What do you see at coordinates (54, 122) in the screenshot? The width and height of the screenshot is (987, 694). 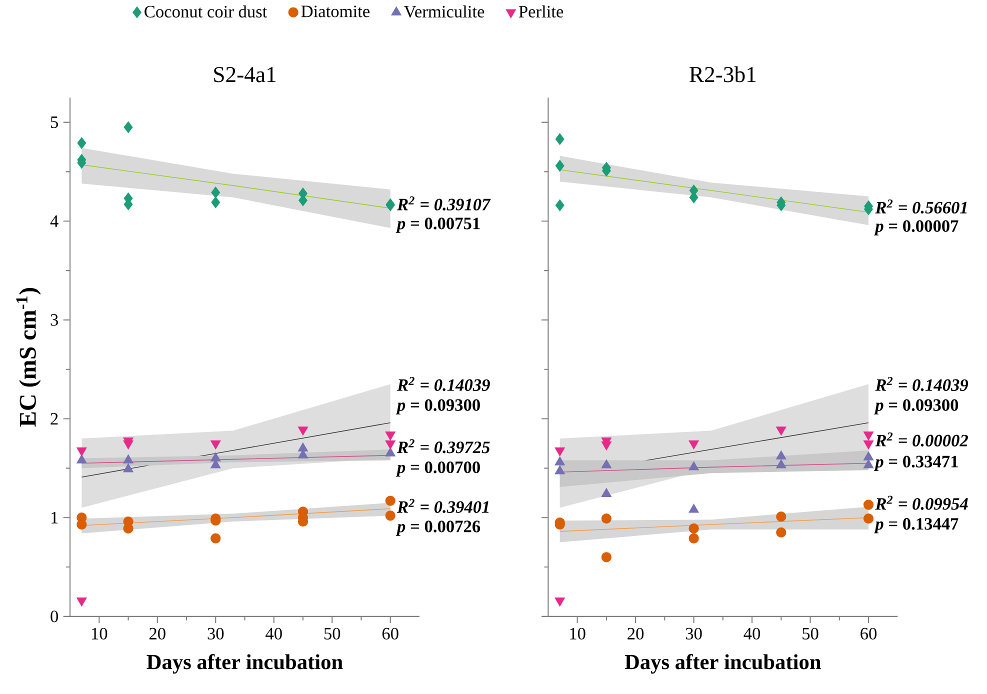 I see `y-tick-label: 5` at bounding box center [54, 122].